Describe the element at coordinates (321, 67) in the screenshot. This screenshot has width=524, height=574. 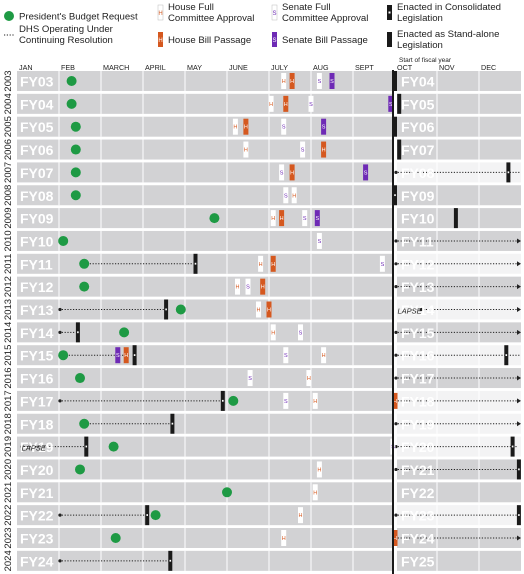
I see `month-label-aug: AUG` at that location.